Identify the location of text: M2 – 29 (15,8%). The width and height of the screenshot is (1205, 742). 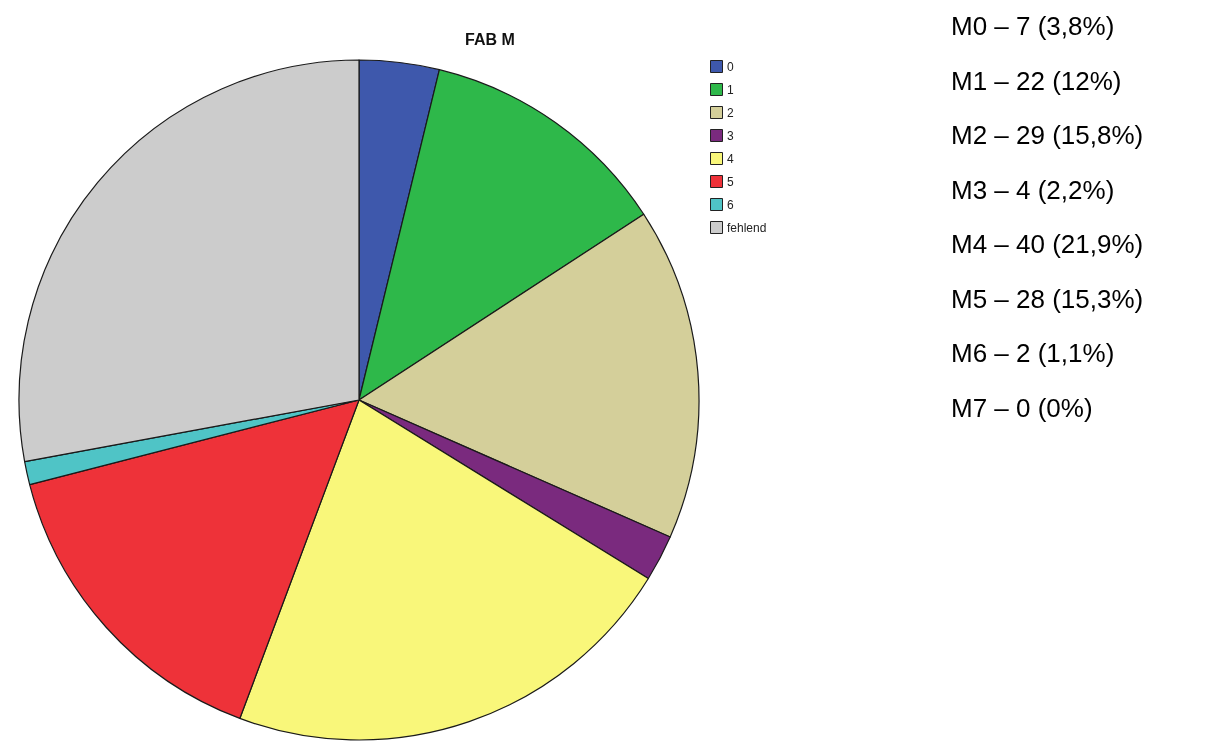
(1047, 135).